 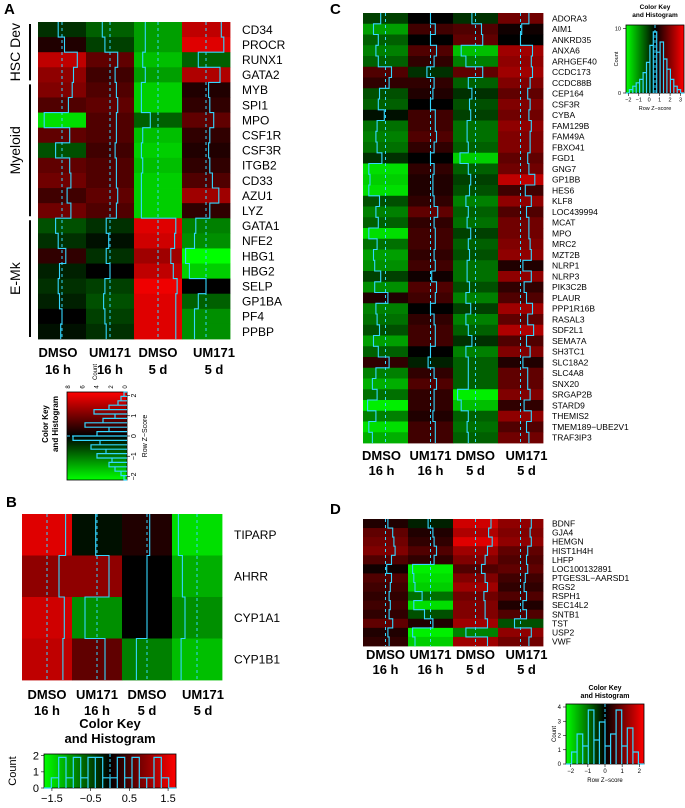 I want to click on key-title-d: Color Key, so click(x=604, y=688).